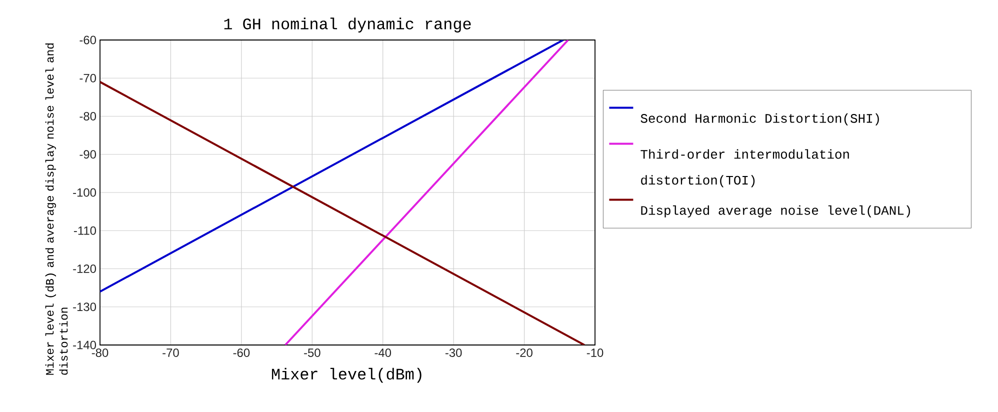 Image resolution: width=998 pixels, height=412 pixels. I want to click on y-tick-label: -60, so click(88, 40).